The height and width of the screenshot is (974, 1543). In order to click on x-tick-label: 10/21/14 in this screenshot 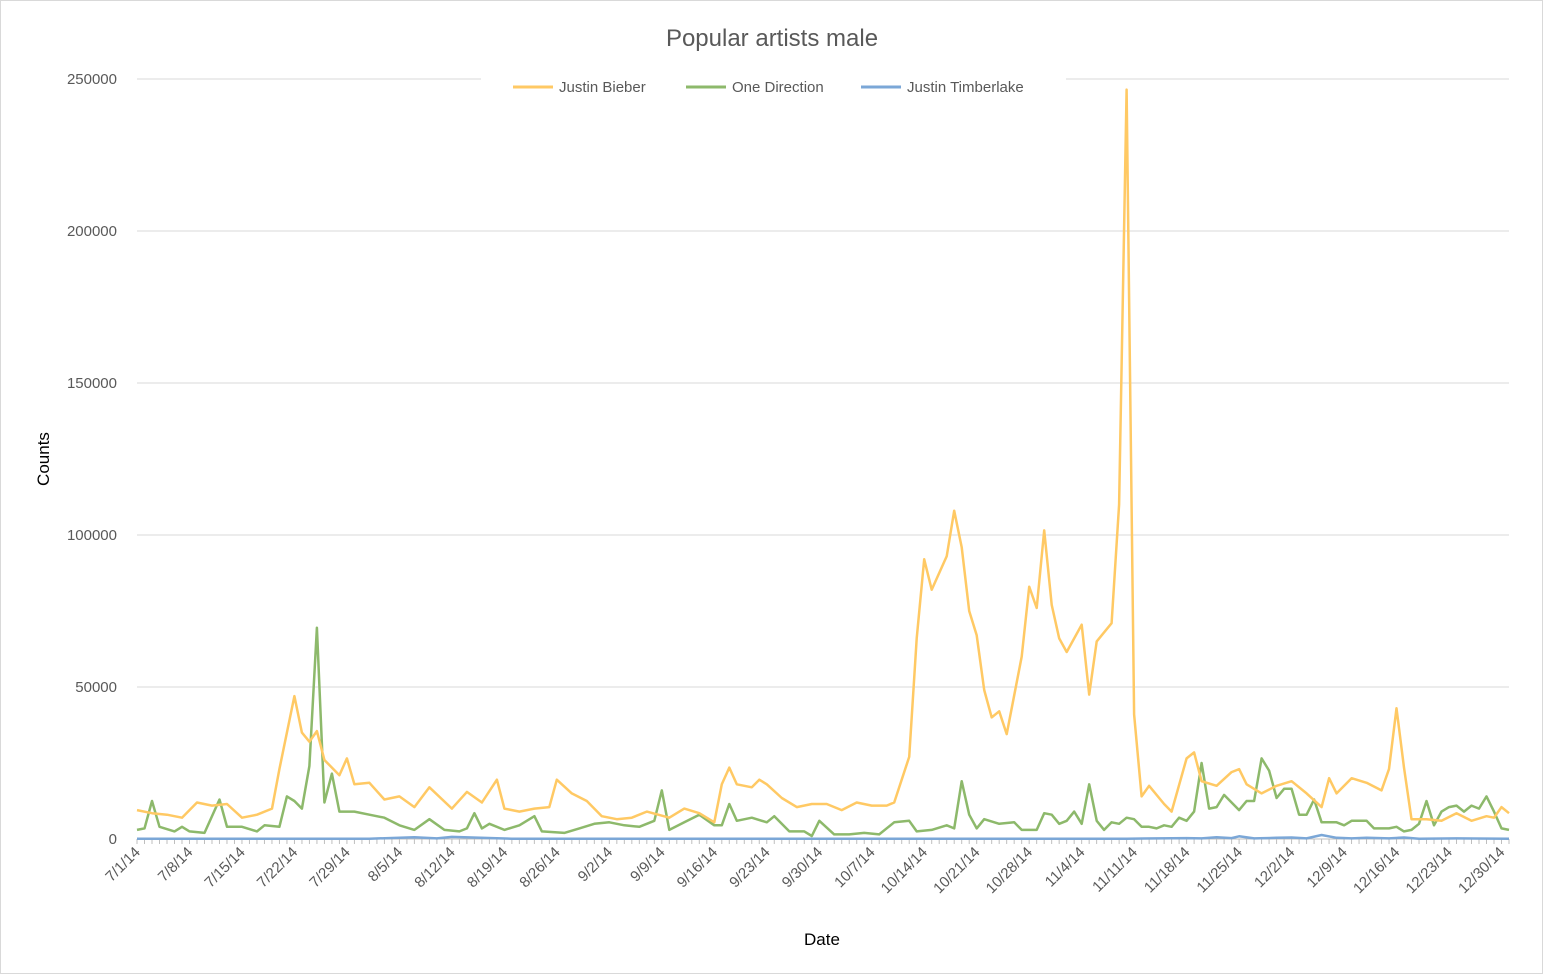, I will do `click(956, 870)`.